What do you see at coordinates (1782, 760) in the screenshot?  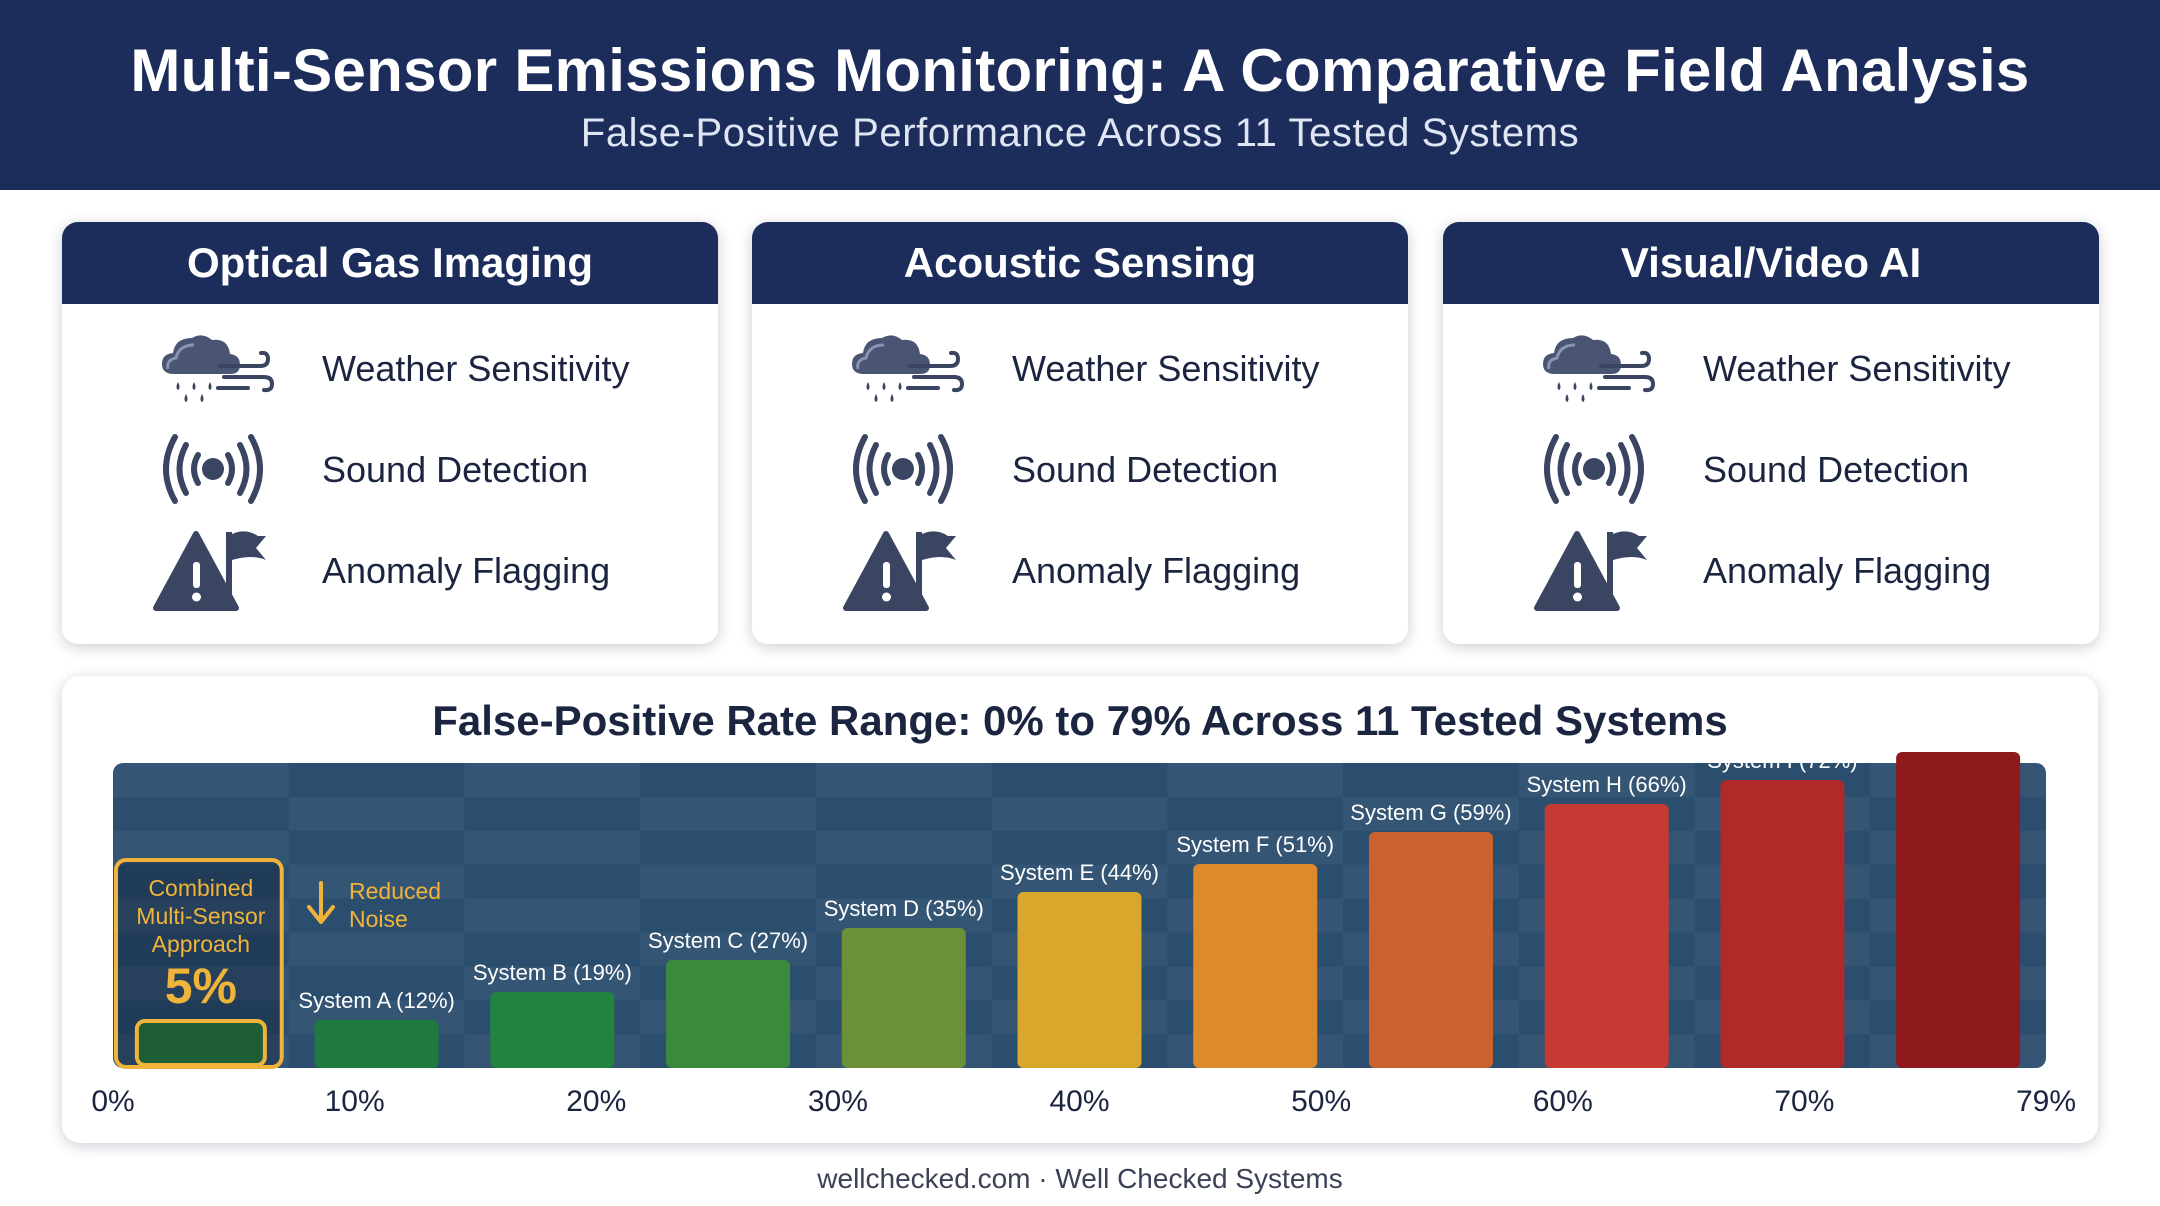 I see `bar-label: System I (72%)` at bounding box center [1782, 760].